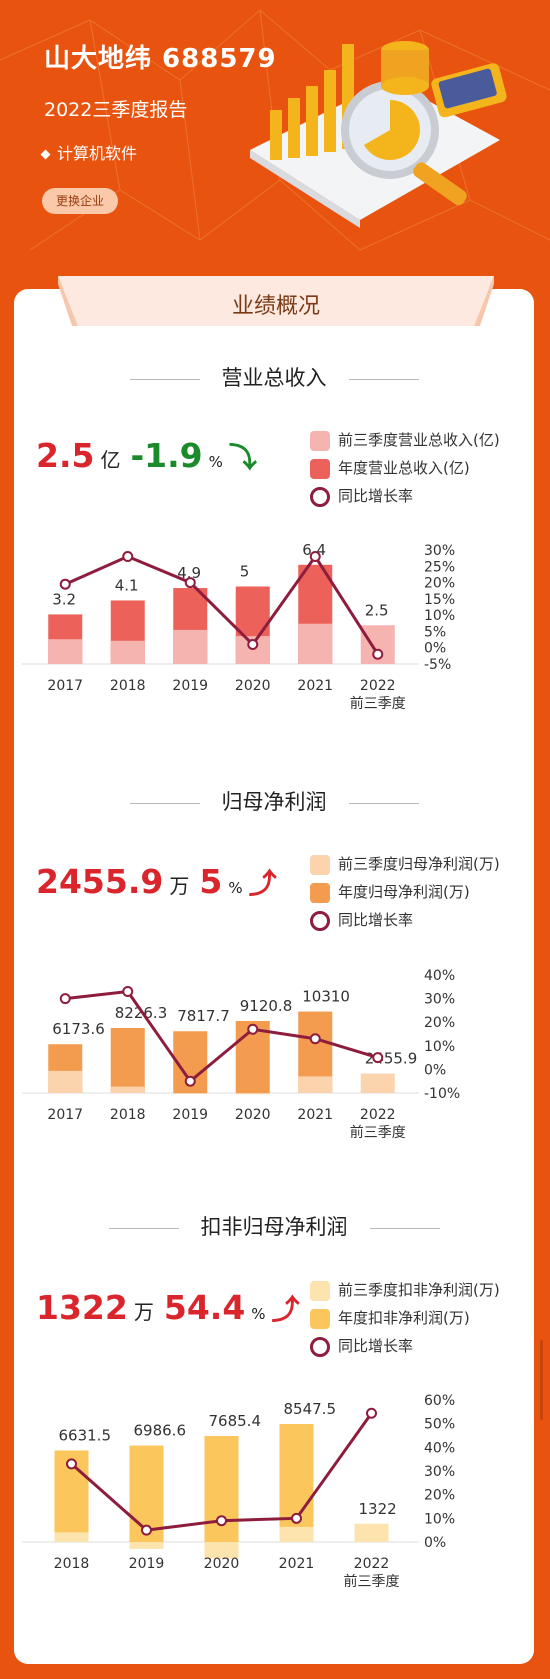 This screenshot has width=550, height=1679. I want to click on data-label: 7817.7, so click(203, 1016).